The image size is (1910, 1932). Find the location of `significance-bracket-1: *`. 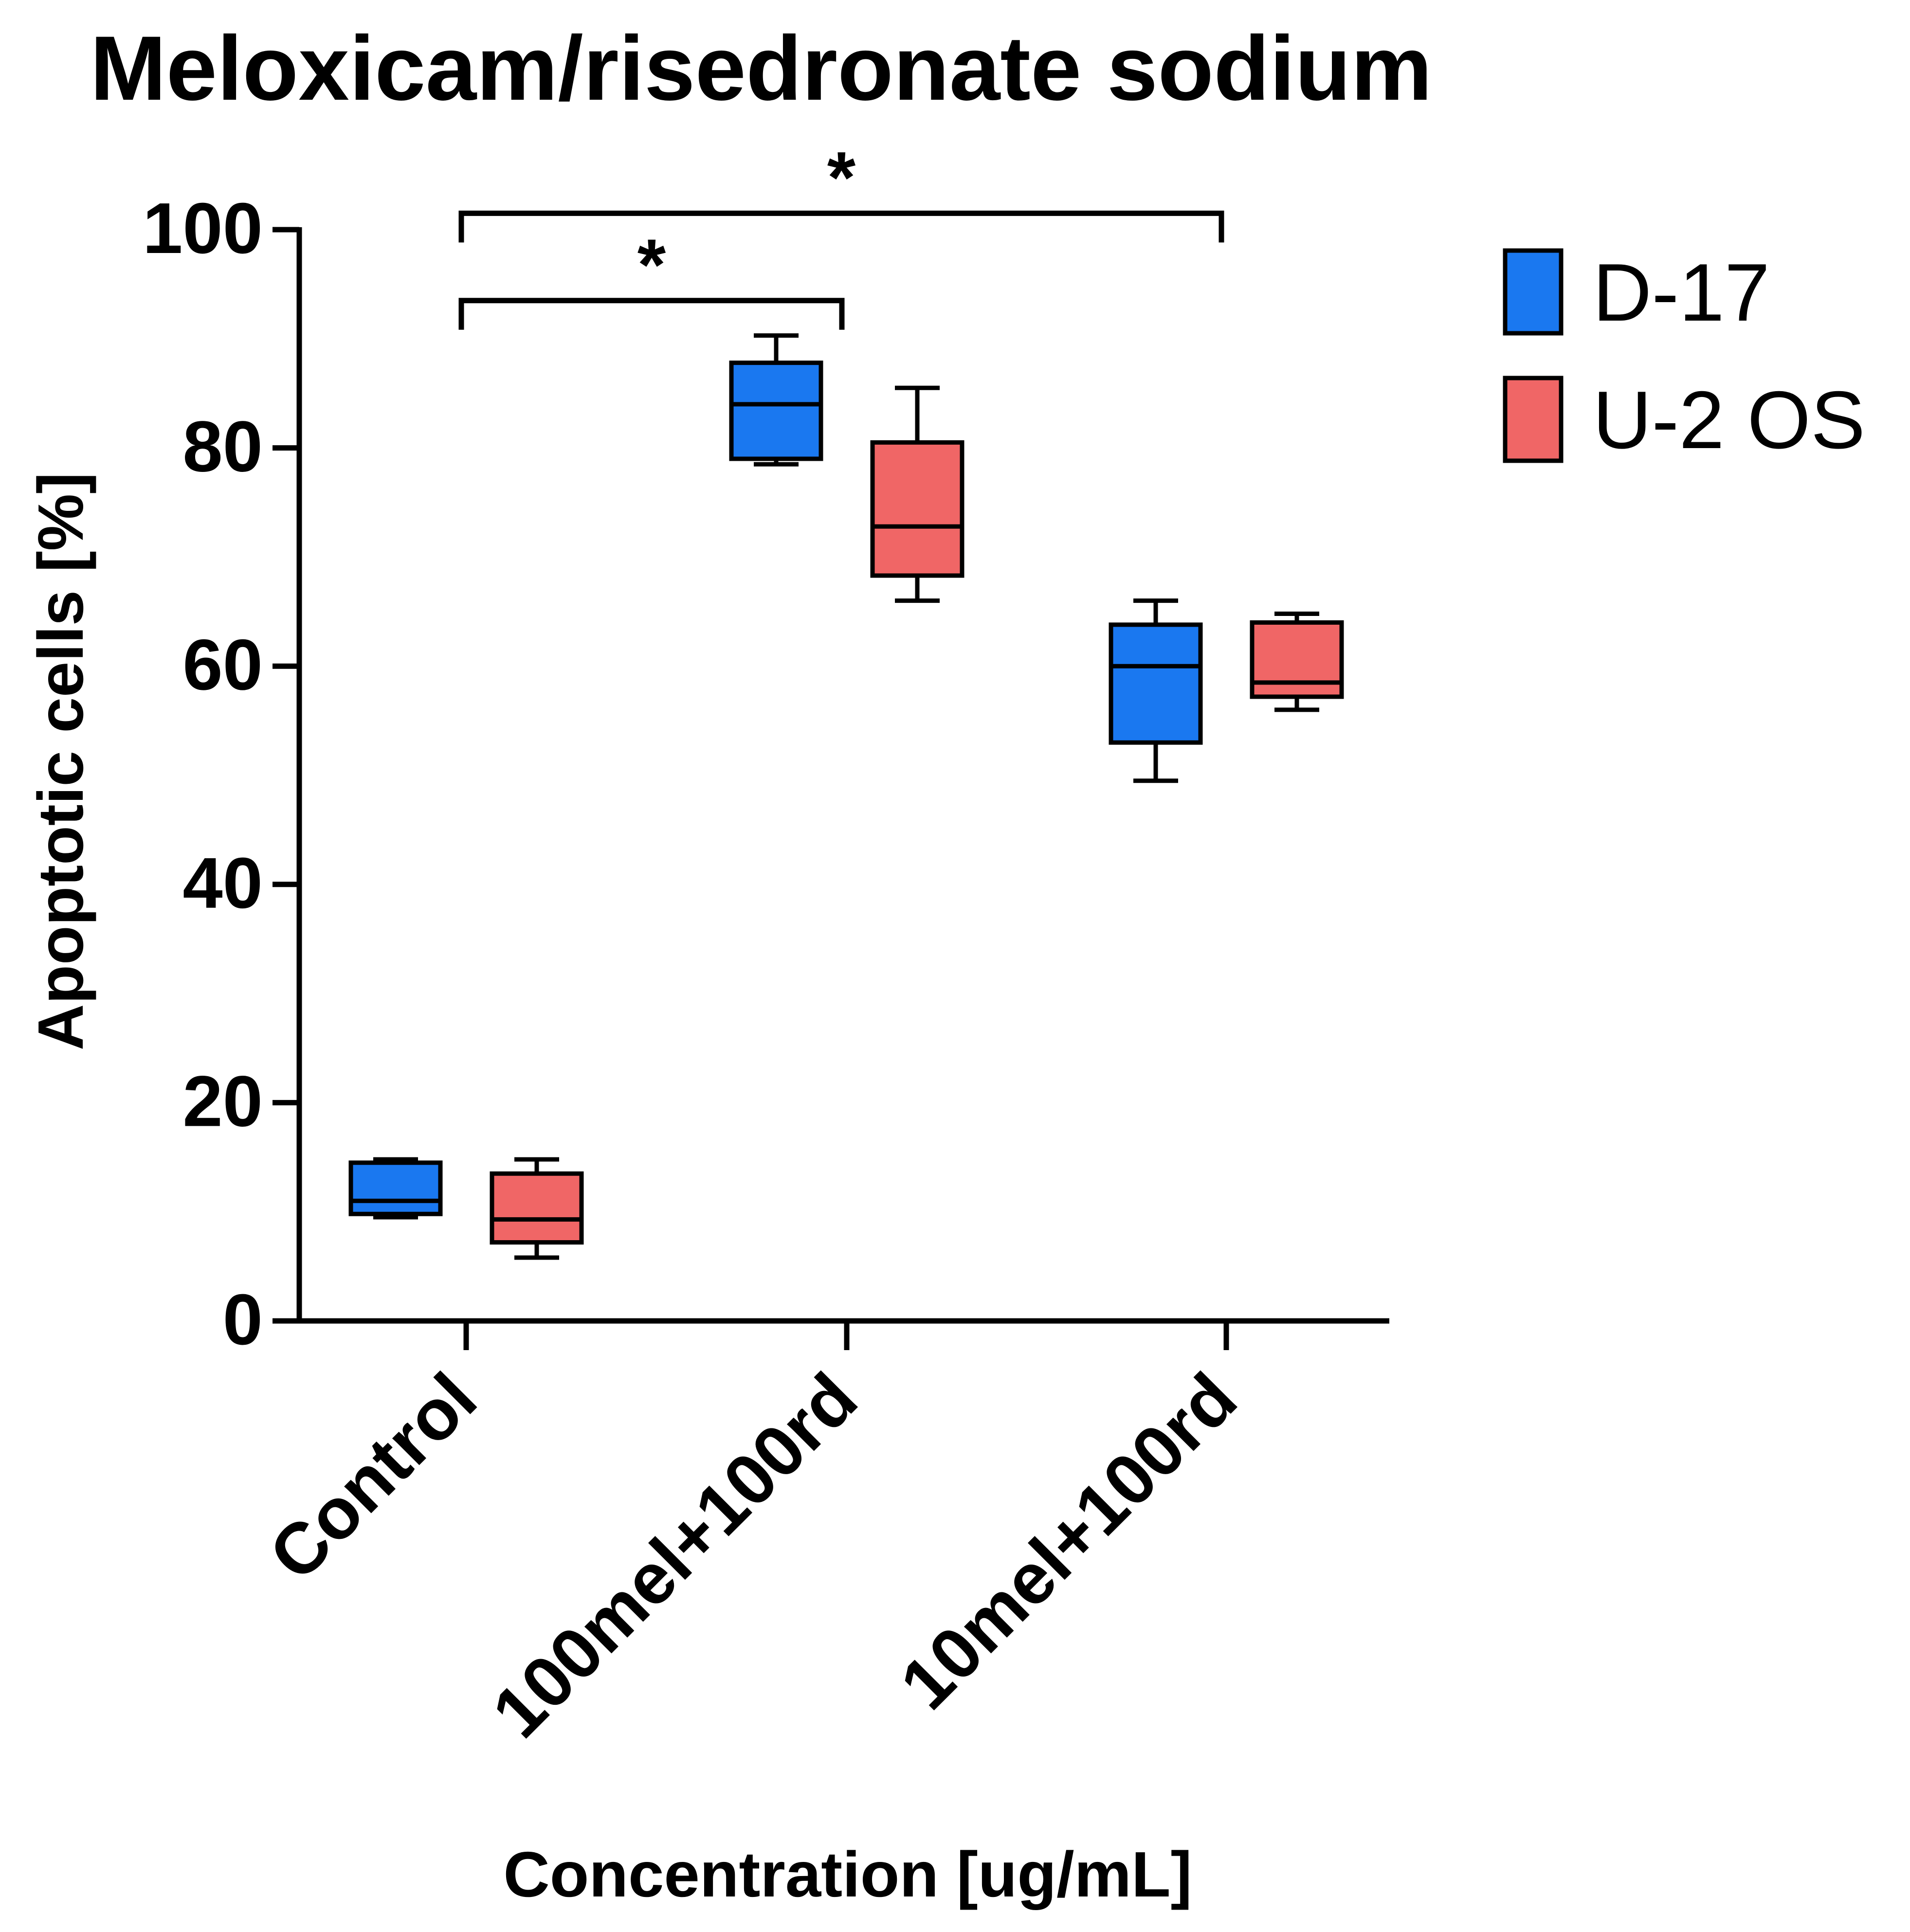

significance-bracket-1: * is located at coordinates (841, 189).